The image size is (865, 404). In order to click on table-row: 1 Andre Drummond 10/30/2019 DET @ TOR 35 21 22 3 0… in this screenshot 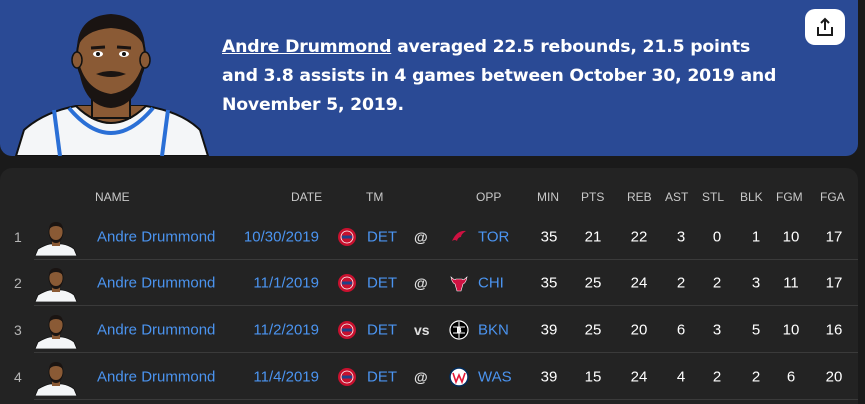, I will do `click(429, 237)`.